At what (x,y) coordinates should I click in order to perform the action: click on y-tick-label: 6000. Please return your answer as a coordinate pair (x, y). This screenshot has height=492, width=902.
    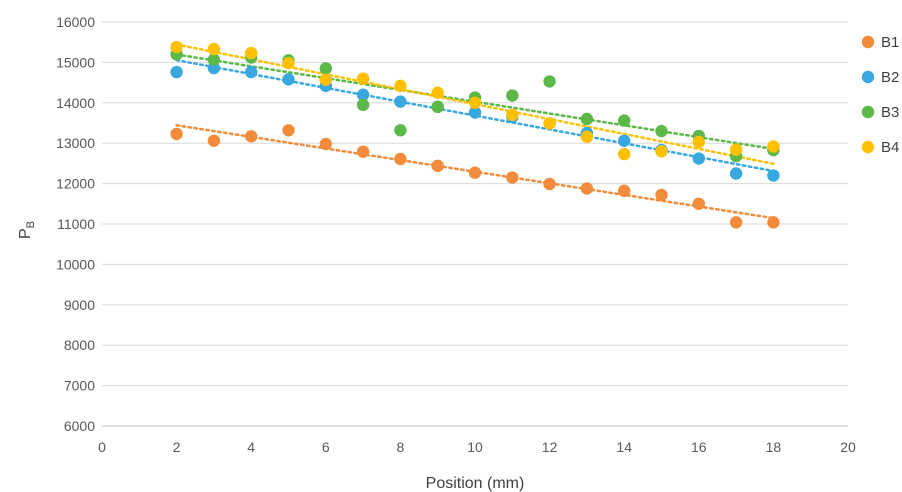
    Looking at the image, I should click on (79, 426).